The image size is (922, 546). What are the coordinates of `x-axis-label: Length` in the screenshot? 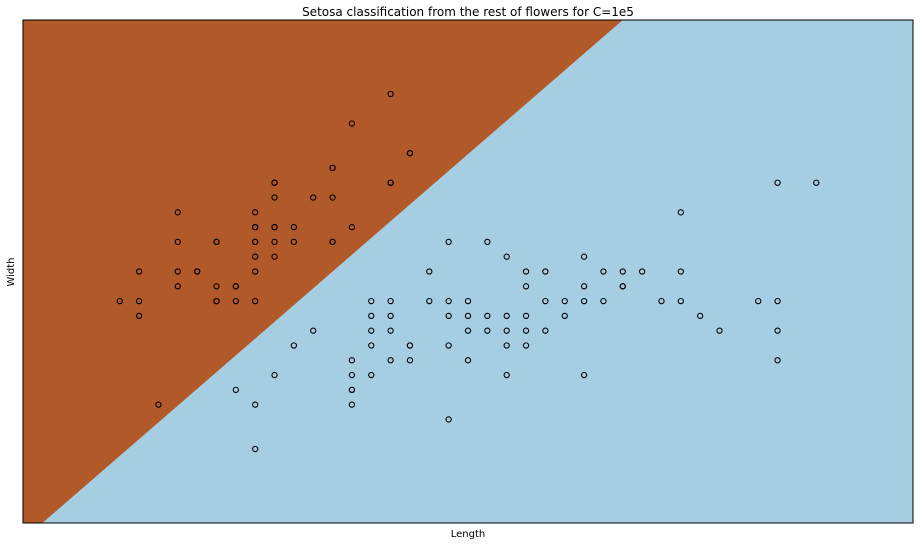 It's located at (468, 534).